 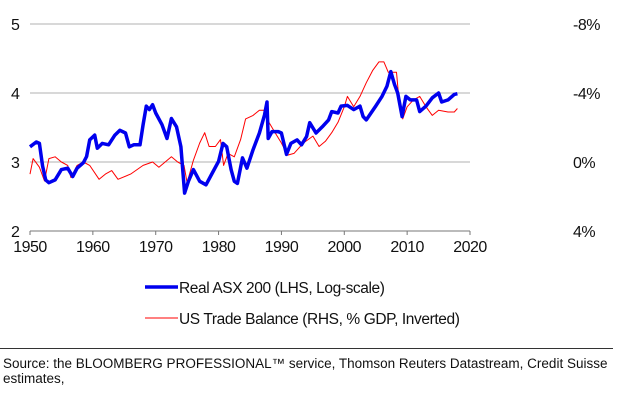 What do you see at coordinates (15, 232) in the screenshot?
I see `y-left-tick-label: 2` at bounding box center [15, 232].